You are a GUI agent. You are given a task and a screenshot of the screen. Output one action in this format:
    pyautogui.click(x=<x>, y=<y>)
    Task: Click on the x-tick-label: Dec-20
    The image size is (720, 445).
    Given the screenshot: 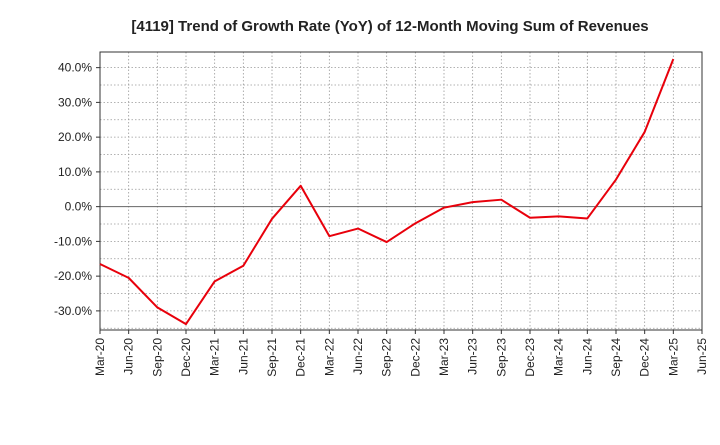 What is the action you would take?
    pyautogui.click(x=186, y=357)
    